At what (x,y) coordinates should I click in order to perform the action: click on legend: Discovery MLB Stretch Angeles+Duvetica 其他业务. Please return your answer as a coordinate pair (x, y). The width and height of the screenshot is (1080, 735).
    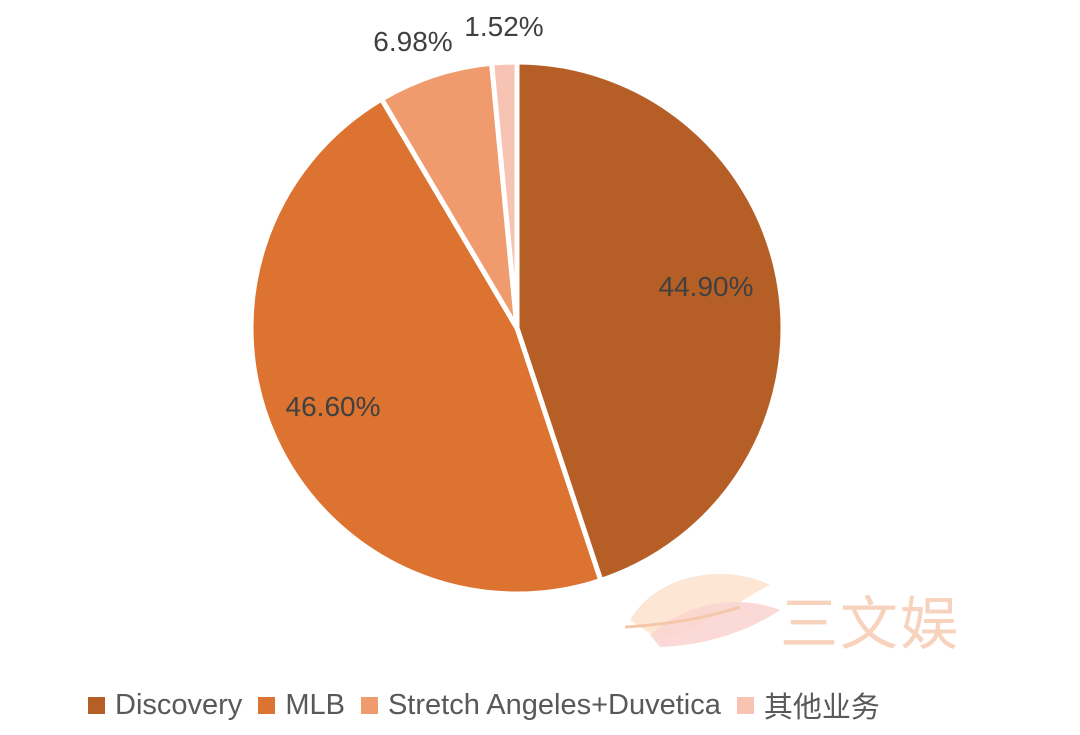
    Looking at the image, I should click on (492, 705).